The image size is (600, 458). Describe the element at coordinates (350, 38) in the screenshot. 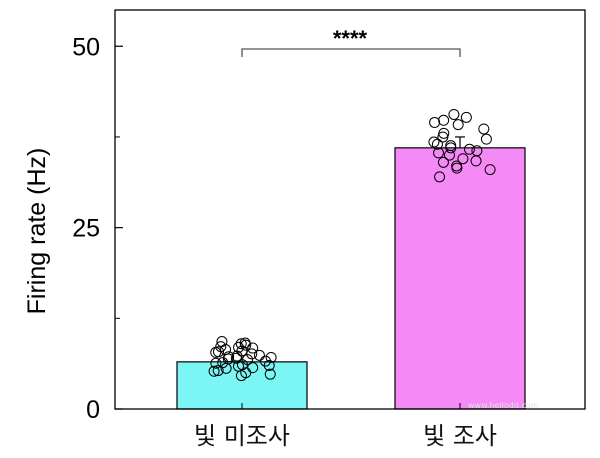

I see `significance-stars: ****` at that location.